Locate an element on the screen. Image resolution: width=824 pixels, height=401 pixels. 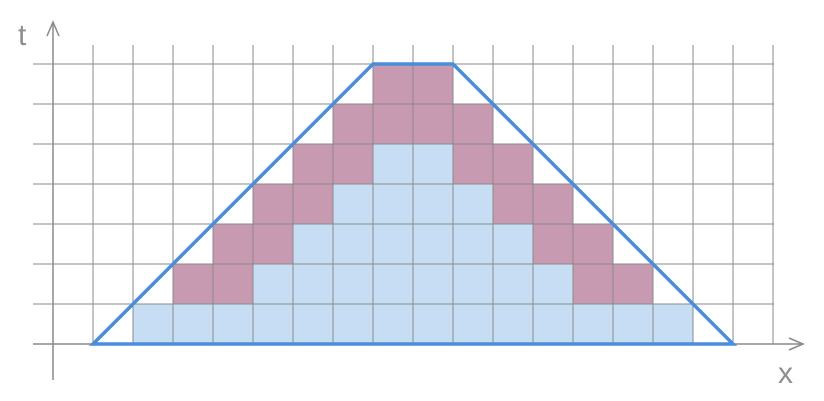
t-axis-label: t is located at coordinates (22, 35).